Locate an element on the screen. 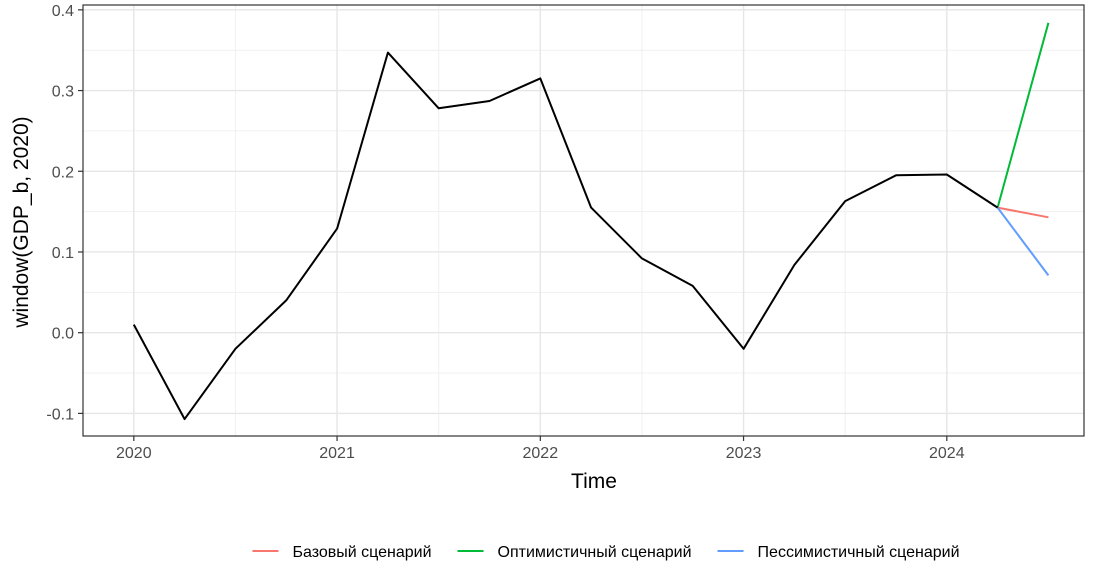 This screenshot has width=1096, height=569. legend-label: Оптимистичный сценарий is located at coordinates (595, 552).